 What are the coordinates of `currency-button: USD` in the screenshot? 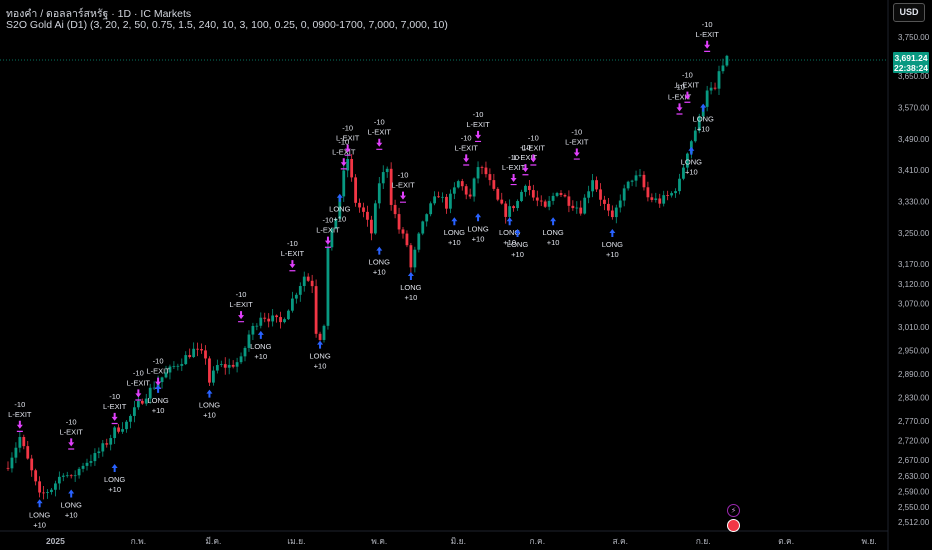 It's located at (909, 12).